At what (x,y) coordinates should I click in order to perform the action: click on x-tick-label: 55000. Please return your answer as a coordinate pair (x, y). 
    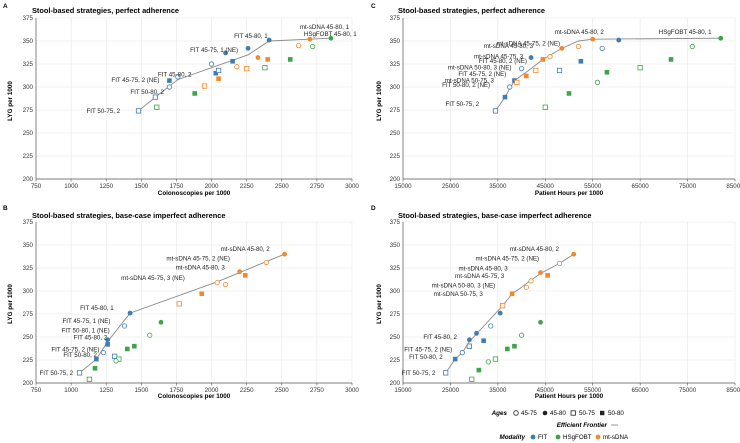
    Looking at the image, I should click on (593, 186).